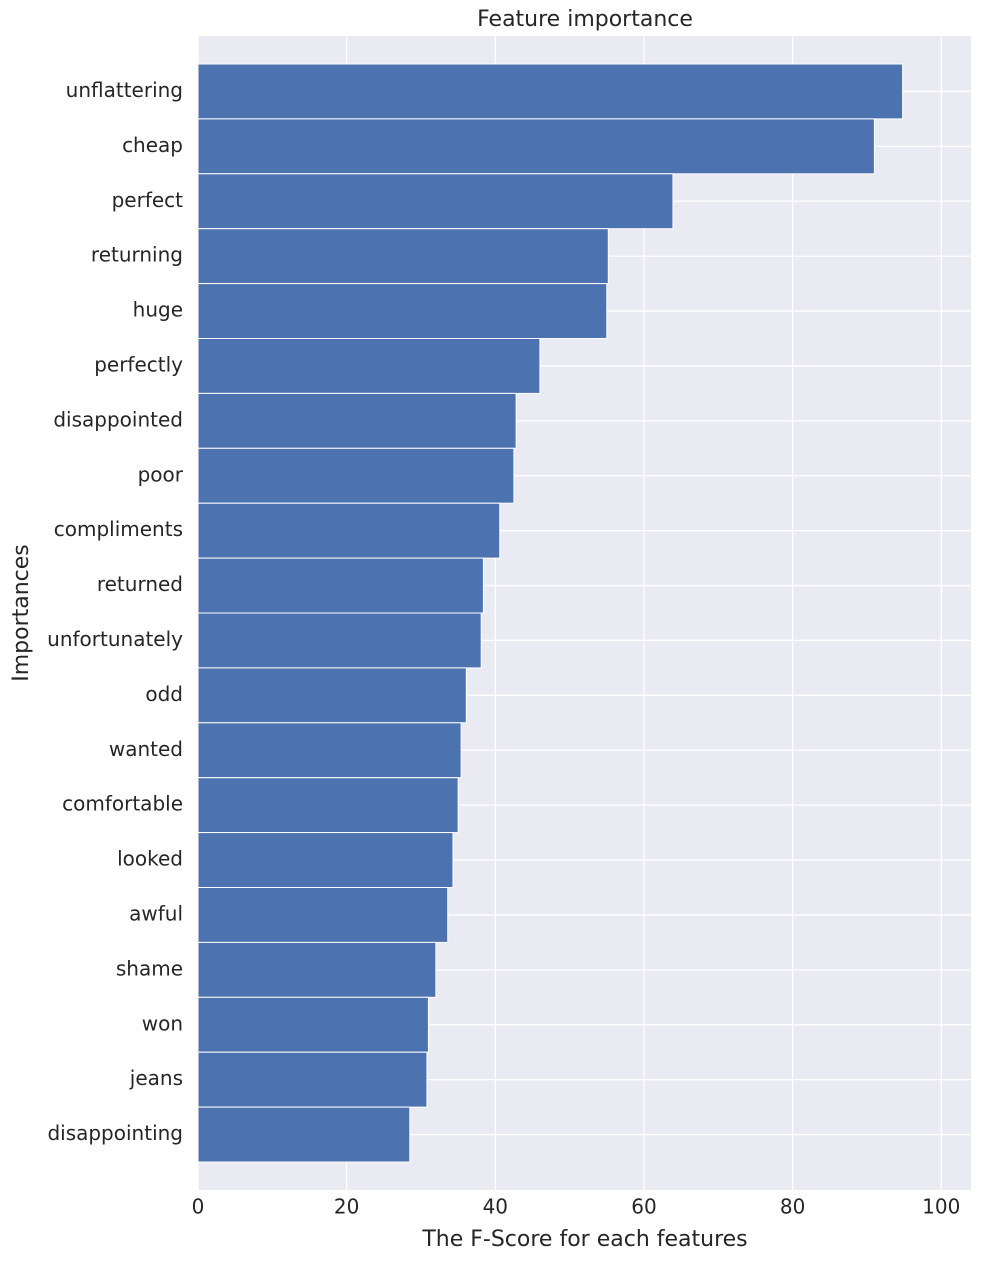  Describe the element at coordinates (346, 1207) in the screenshot. I see `x-tick-label: 20` at that location.